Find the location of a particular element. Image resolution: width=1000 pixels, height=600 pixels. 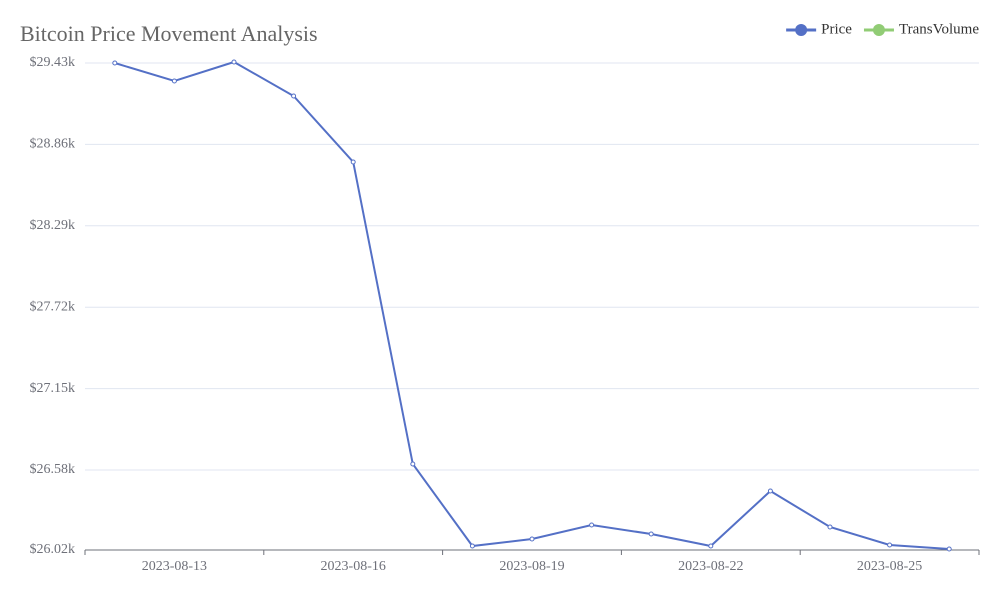

y-tick-label: $26.58k is located at coordinates (53, 469).